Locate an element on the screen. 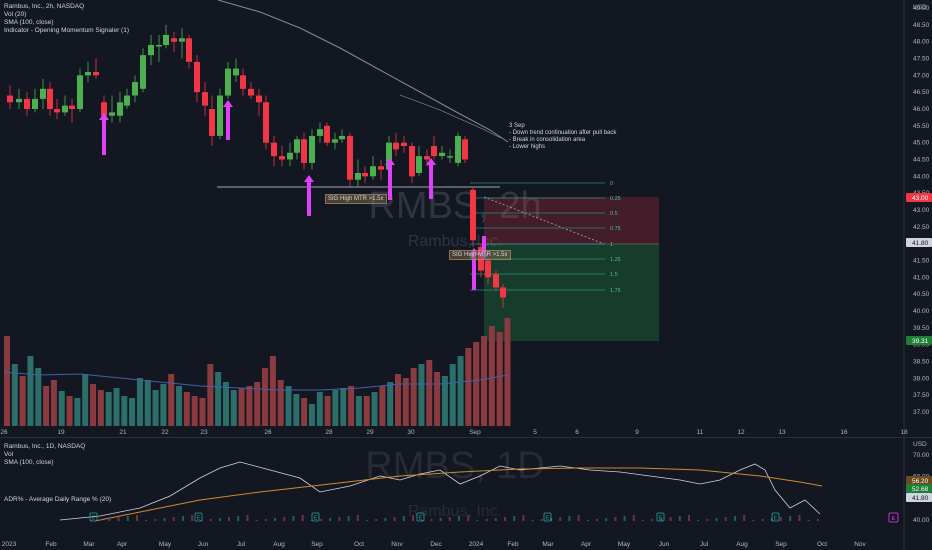 This screenshot has height=550, width=932. time-axis-label: Mar is located at coordinates (89, 544).